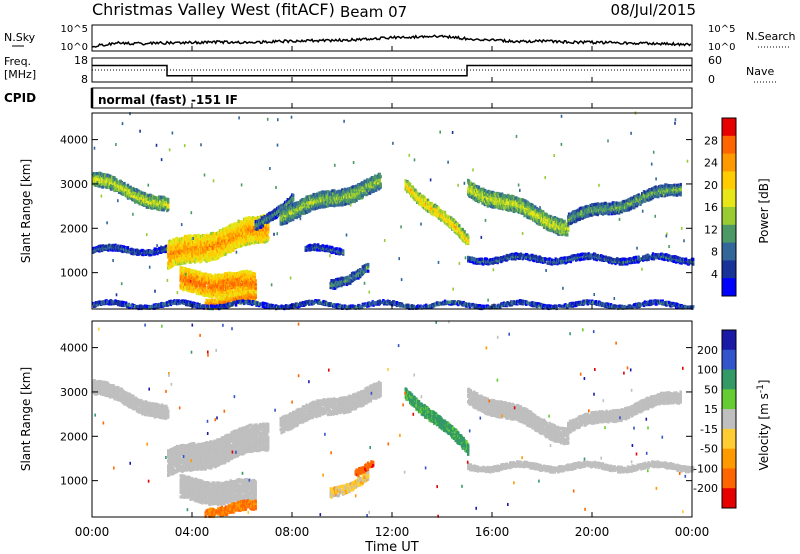 This screenshot has height=554, width=800. Describe the element at coordinates (771, 36) in the screenshot. I see `noise-right-label: N.Search` at that location.